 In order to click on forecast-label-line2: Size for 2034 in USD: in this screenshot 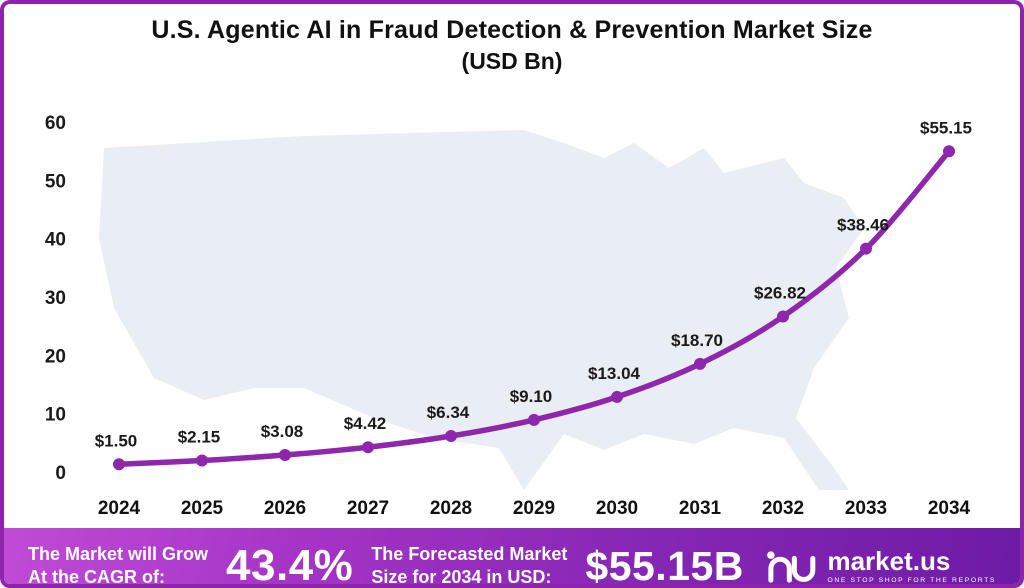, I will do `click(461, 577)`.